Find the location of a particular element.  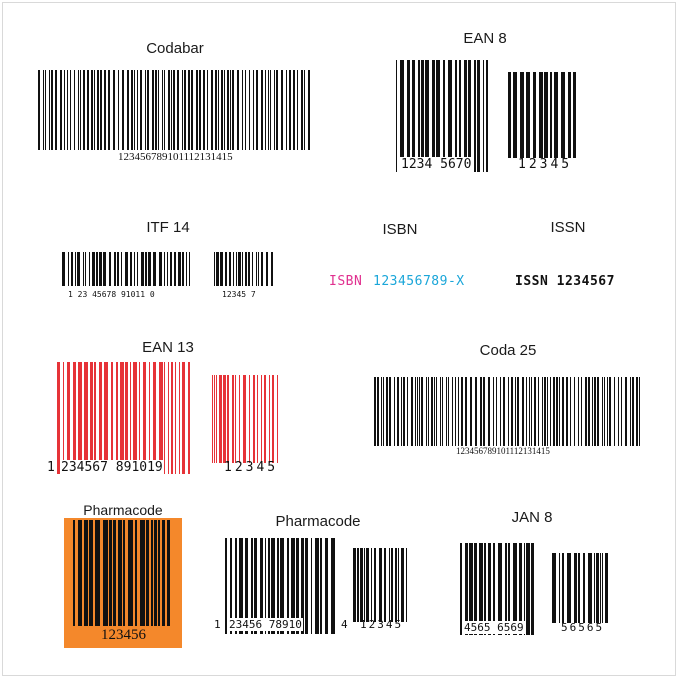

pharmacode-check-digit: 4 is located at coordinates (344, 624).